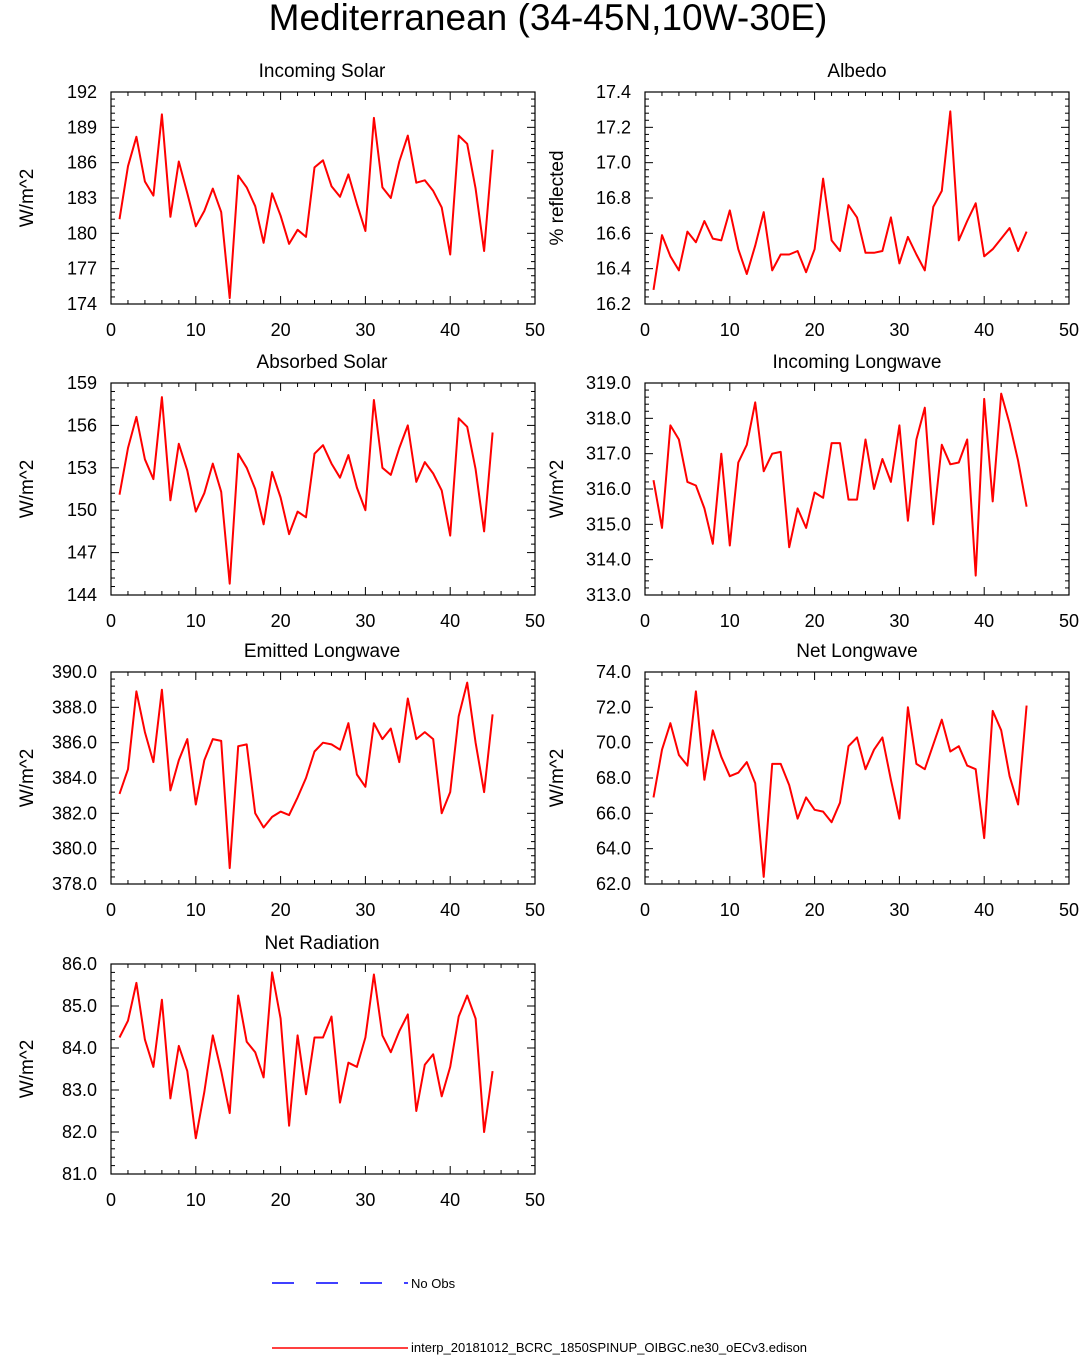 Image resolution: width=1080 pixels, height=1355 pixels. Describe the element at coordinates (74, 813) in the screenshot. I see `y-tick-label: 382.0` at that location.